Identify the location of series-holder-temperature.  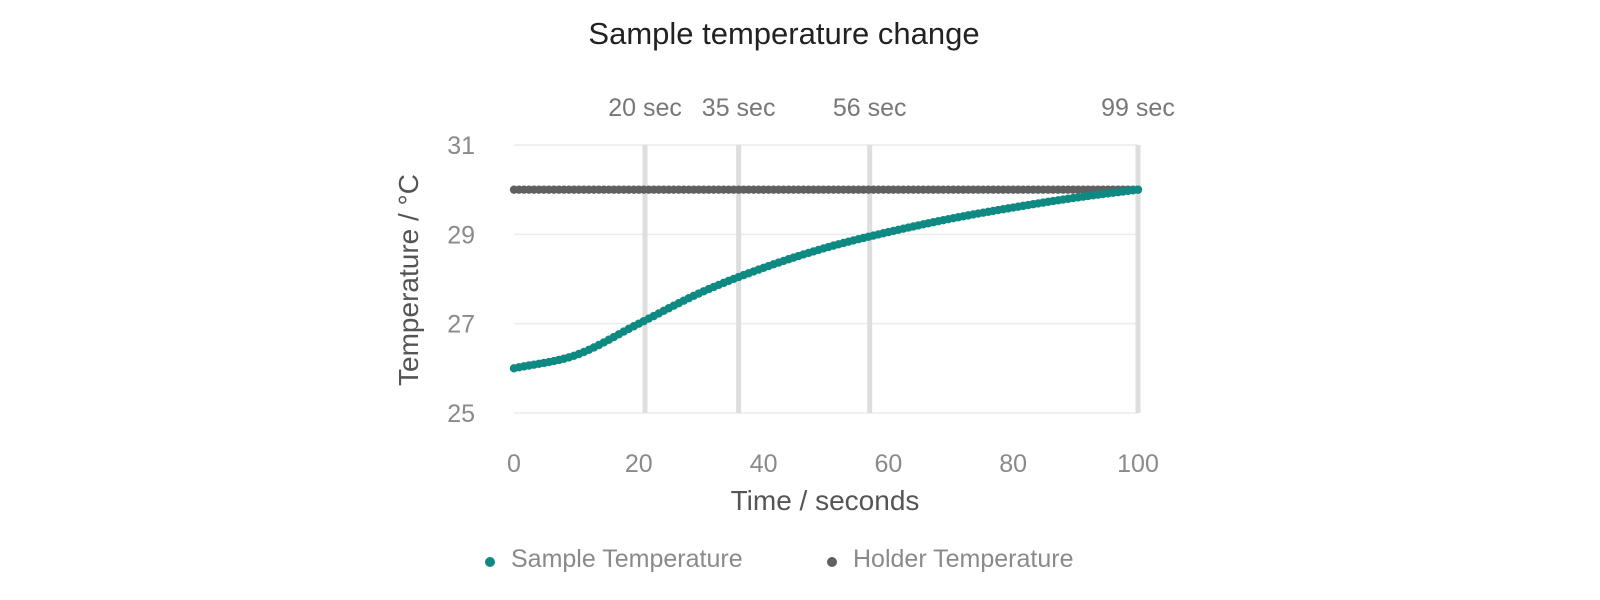
(826, 189).